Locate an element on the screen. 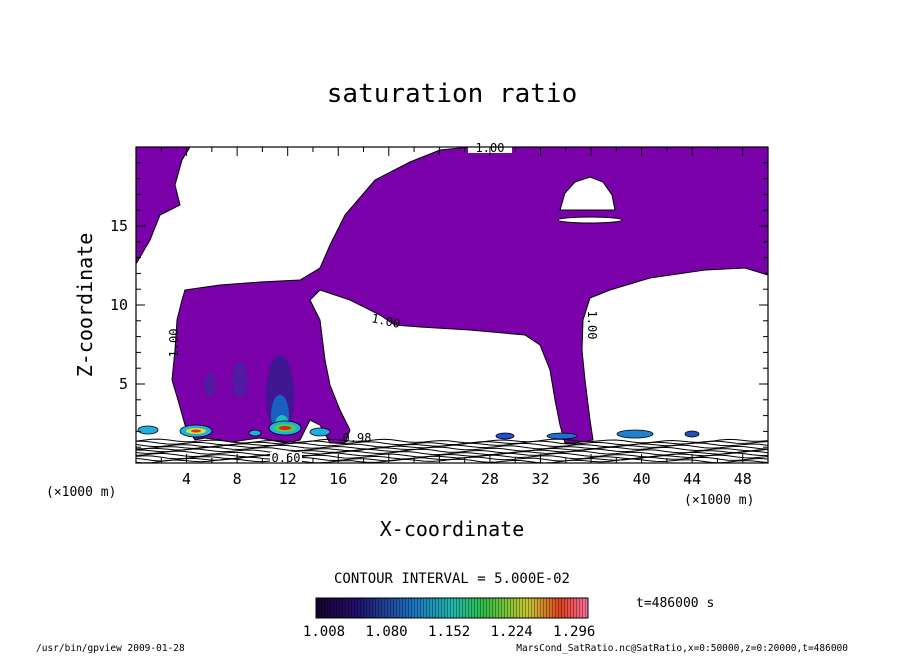  colorbar-label: 1.152 is located at coordinates (449, 632).